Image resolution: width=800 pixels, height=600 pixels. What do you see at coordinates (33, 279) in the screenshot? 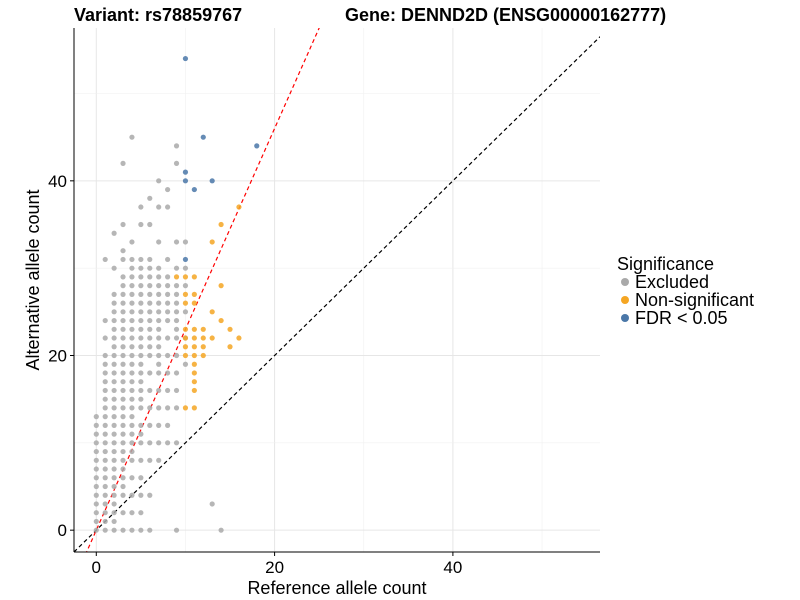
I see `y-axis-title: Alternative allele count` at bounding box center [33, 279].